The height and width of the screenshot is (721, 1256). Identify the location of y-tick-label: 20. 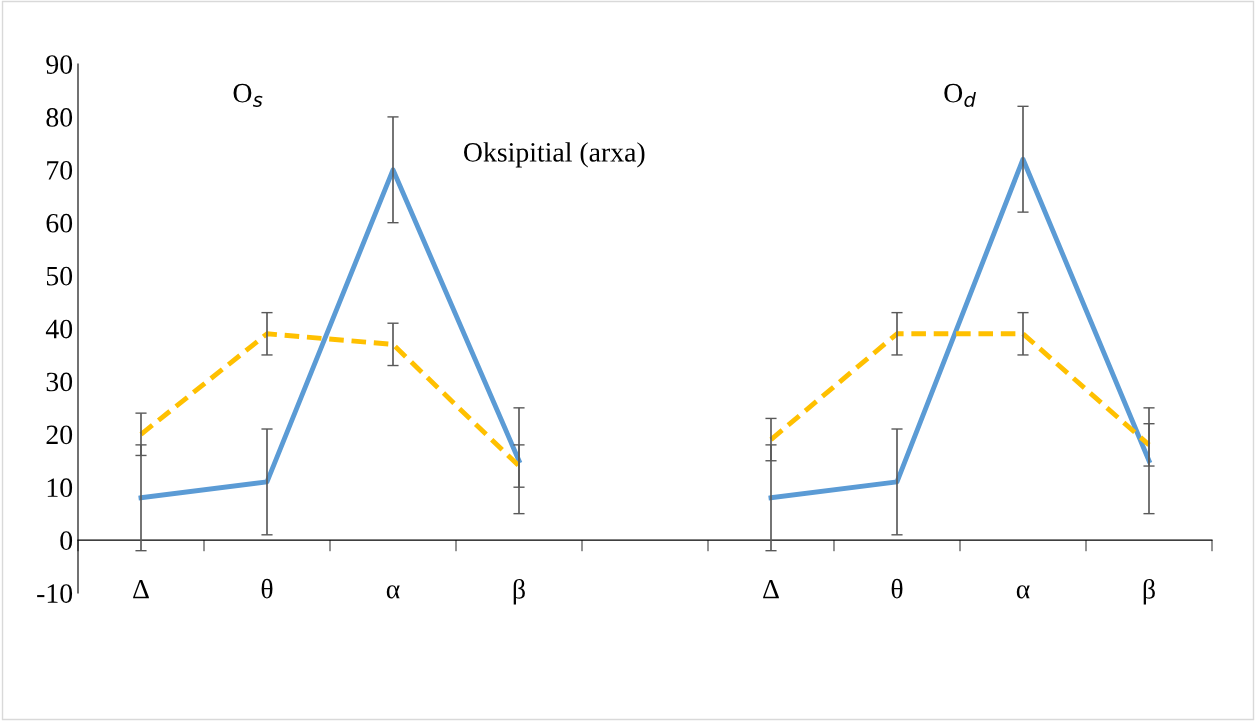
(59, 435).